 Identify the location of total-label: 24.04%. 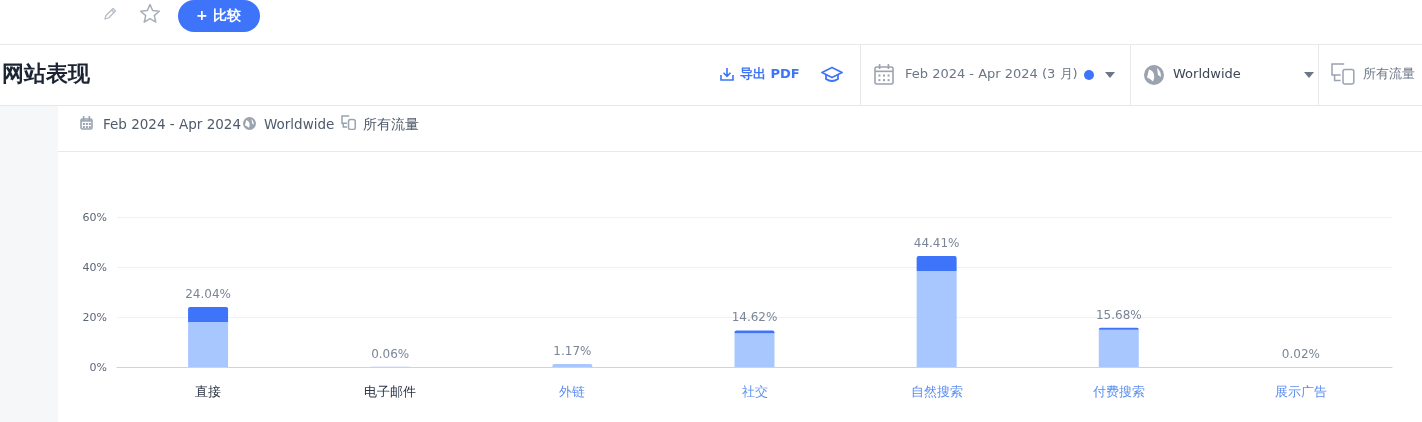
(208, 293).